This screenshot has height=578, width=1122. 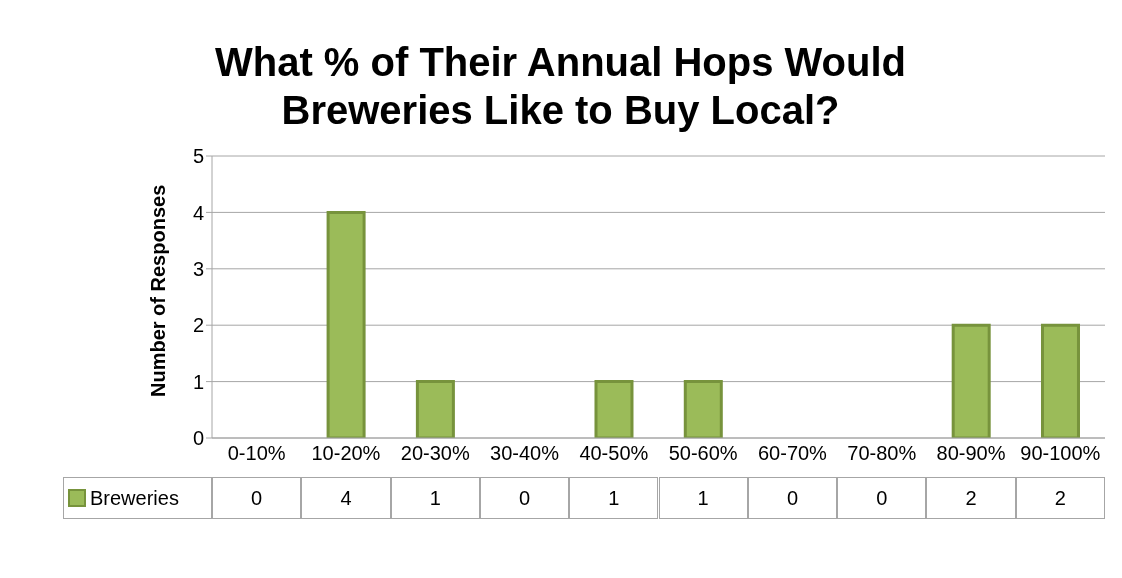 What do you see at coordinates (198, 156) in the screenshot?
I see `y-tick-label: 5` at bounding box center [198, 156].